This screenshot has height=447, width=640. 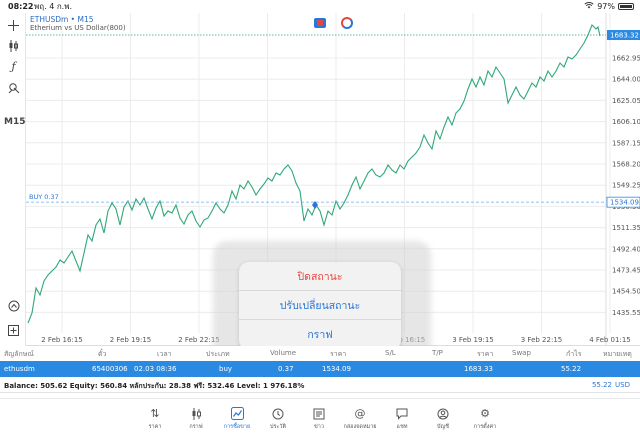 What do you see at coordinates (44, 197) in the screenshot?
I see `buy-line-label: BUY 0.37` at bounding box center [44, 197].